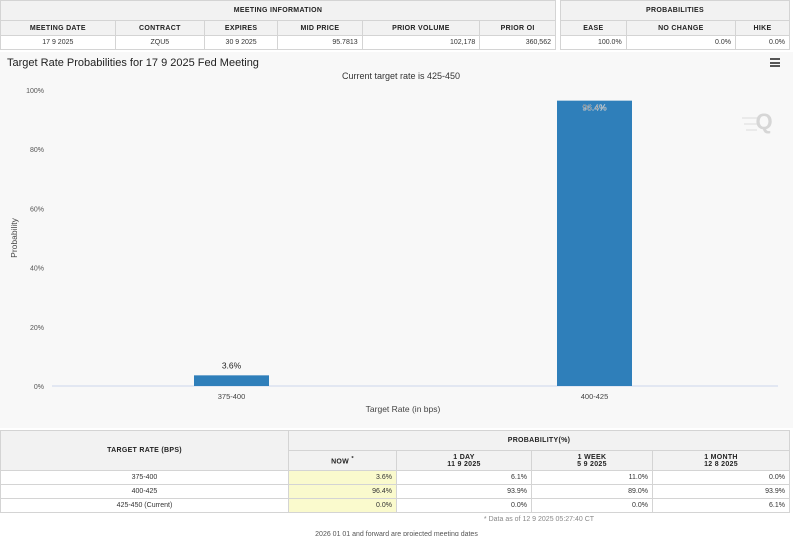  What do you see at coordinates (763, 121) in the screenshot?
I see `svg-text: Q` at bounding box center [763, 121].